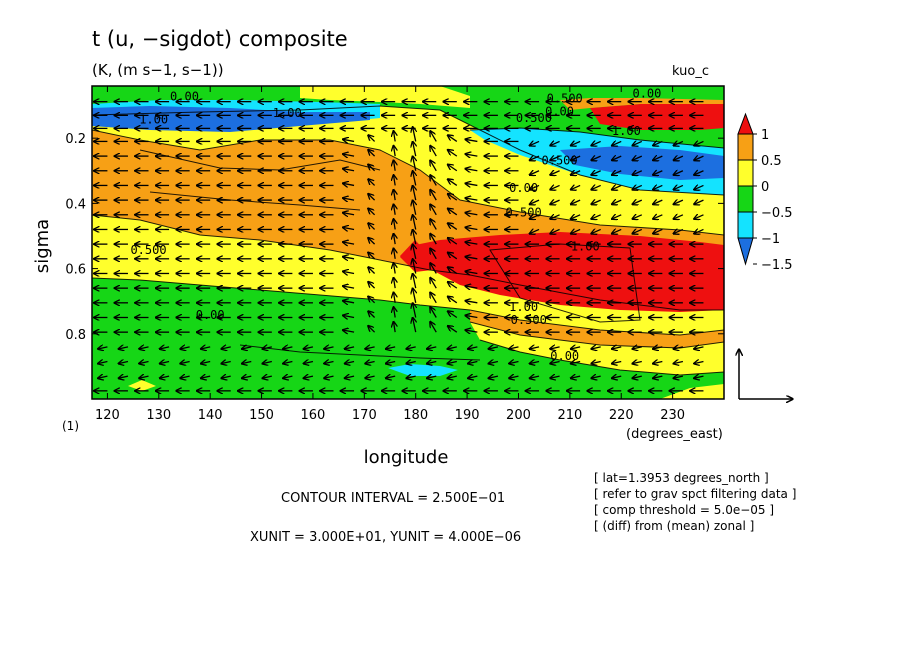 The height and width of the screenshot is (654, 904). I want to click on x-tick-label: 210, so click(569, 415).